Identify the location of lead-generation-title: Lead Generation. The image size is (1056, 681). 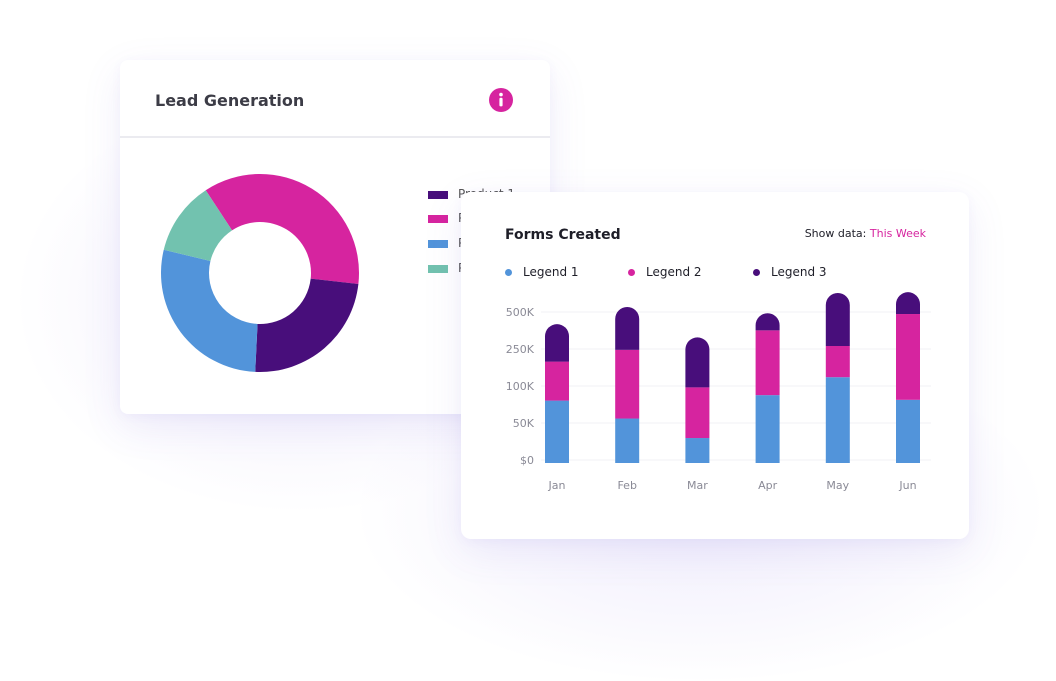
(230, 100).